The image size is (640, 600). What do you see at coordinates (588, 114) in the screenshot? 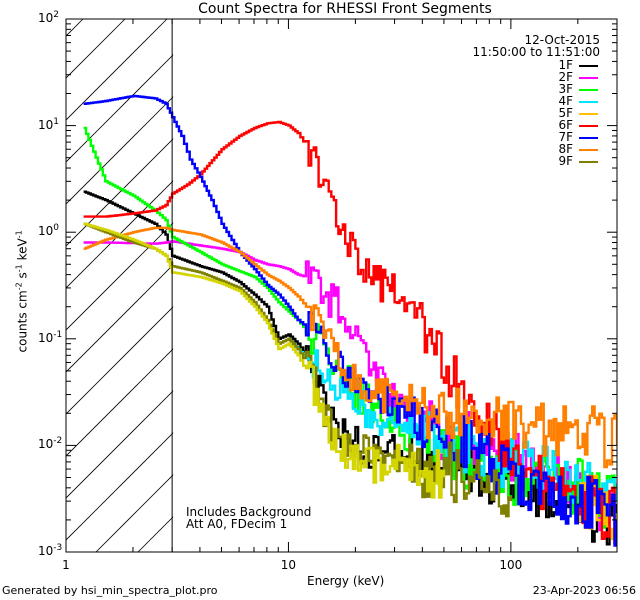
I see `legend` at bounding box center [588, 114].